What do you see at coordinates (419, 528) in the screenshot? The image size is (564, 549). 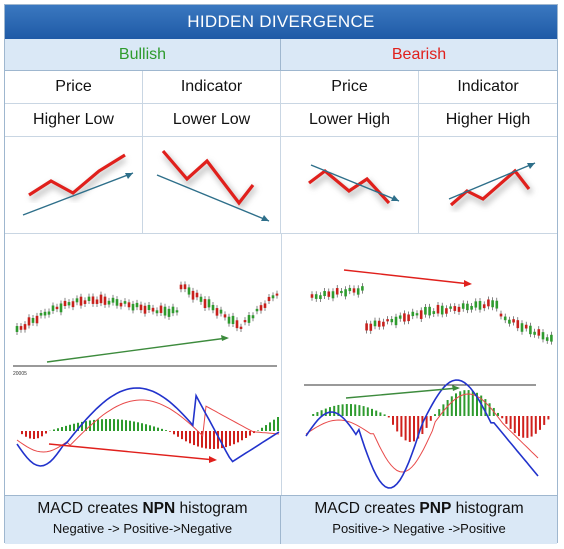 I see `bearish-footer-sequence: Positive-> Negative ->Positive` at bounding box center [419, 528].